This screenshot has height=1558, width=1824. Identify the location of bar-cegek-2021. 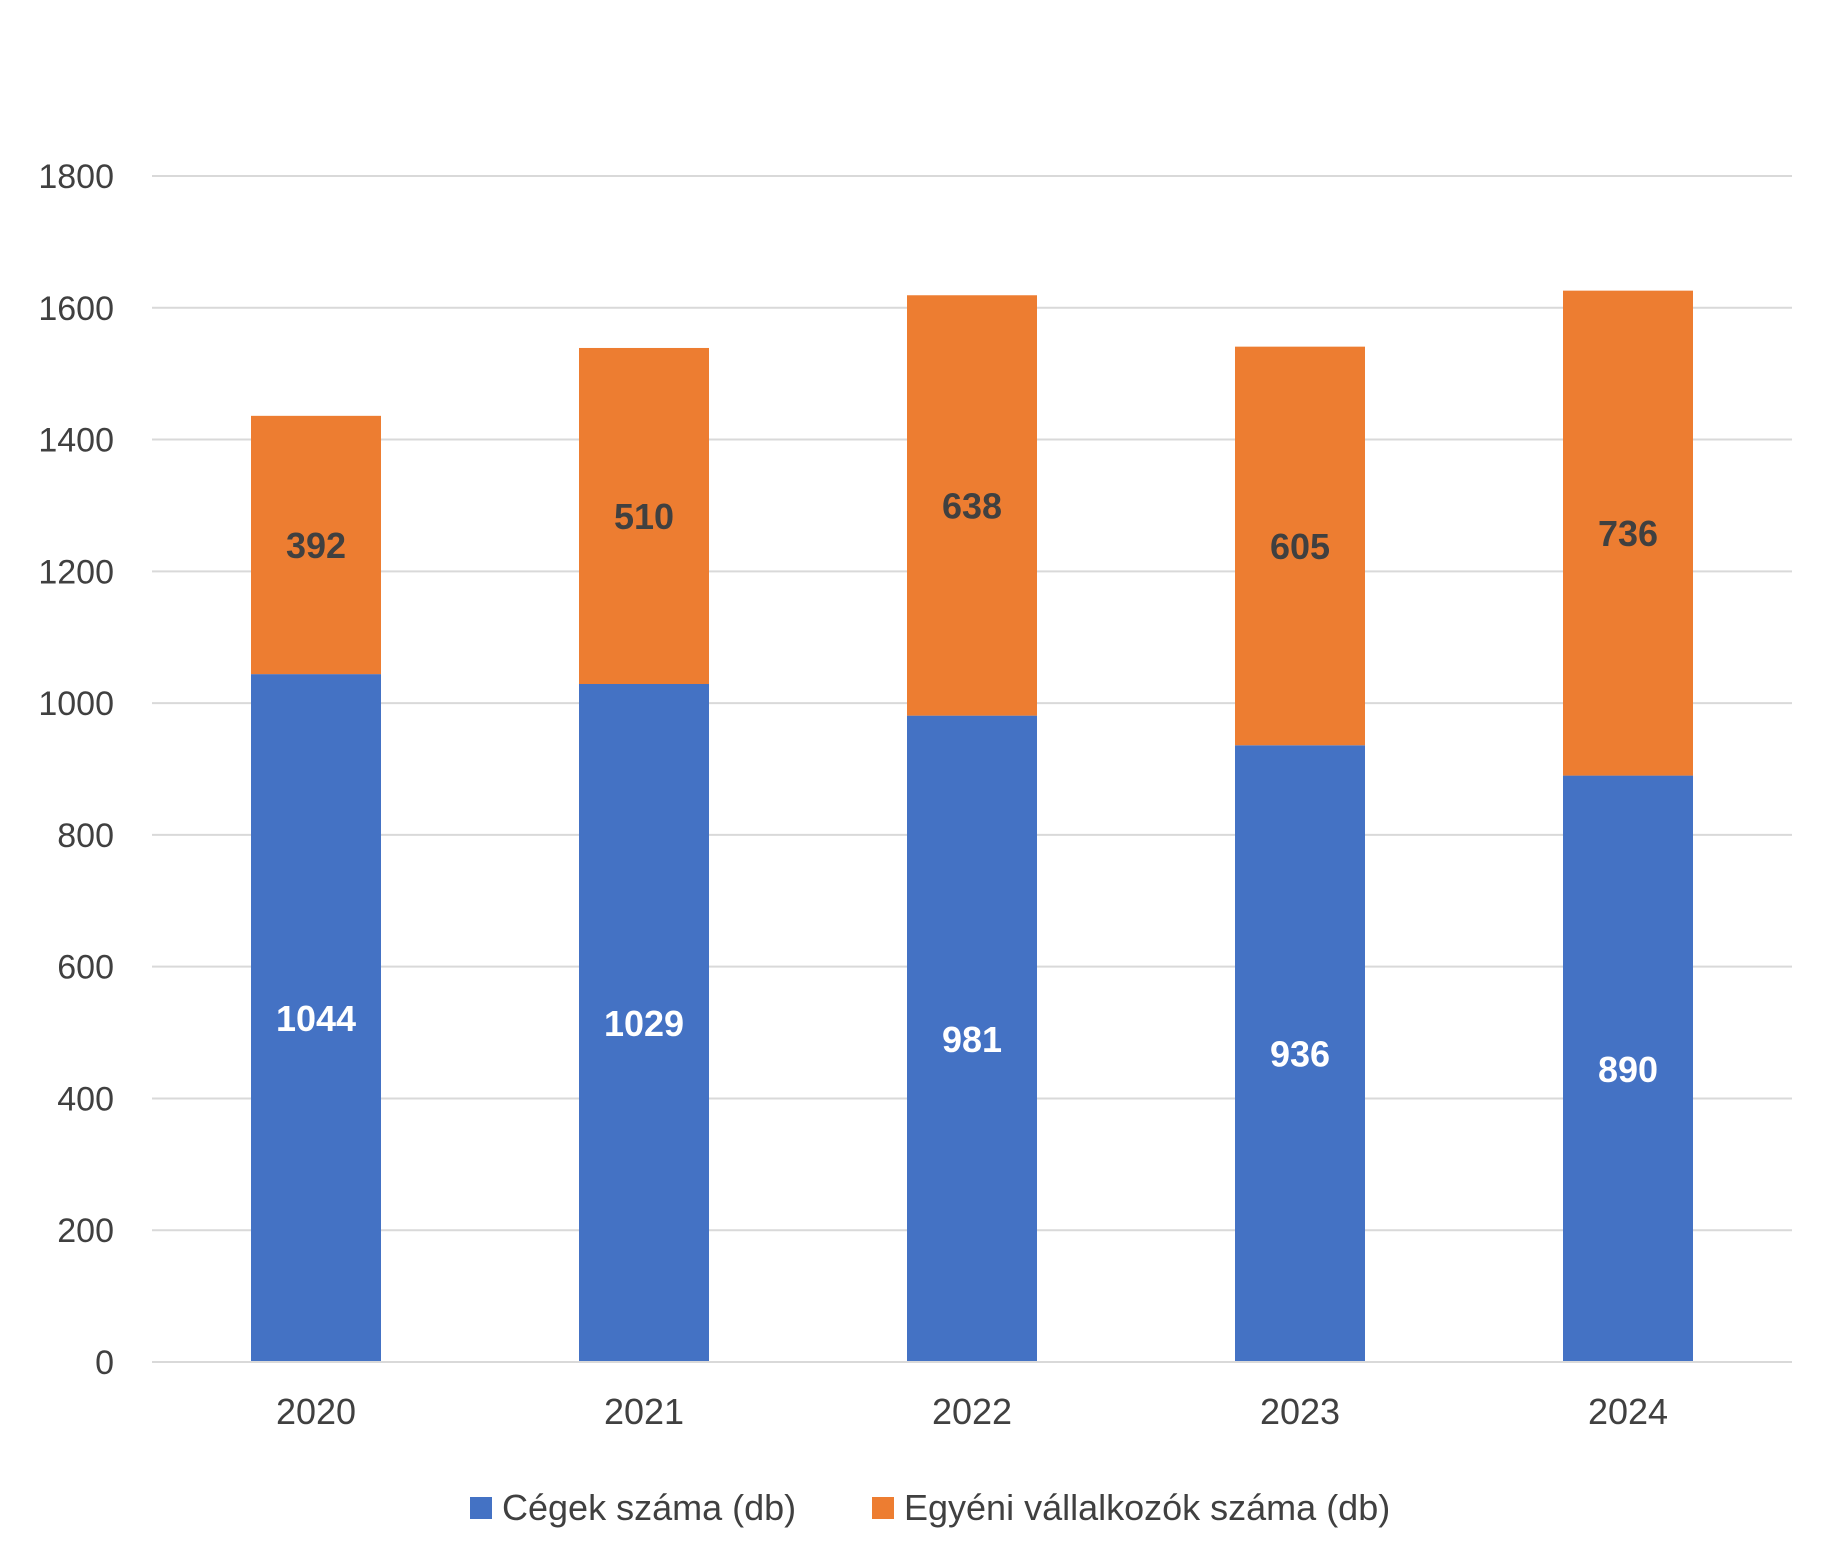
(644, 1023).